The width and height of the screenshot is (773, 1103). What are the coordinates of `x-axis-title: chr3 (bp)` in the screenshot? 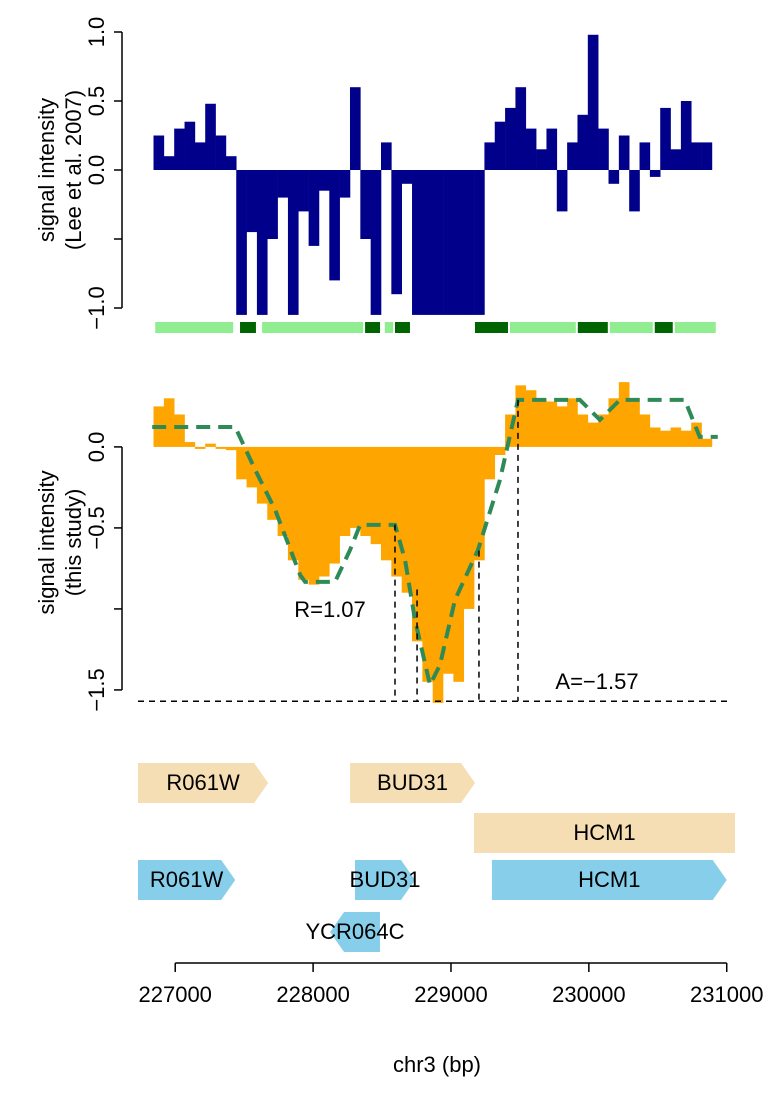 It's located at (437, 1064).